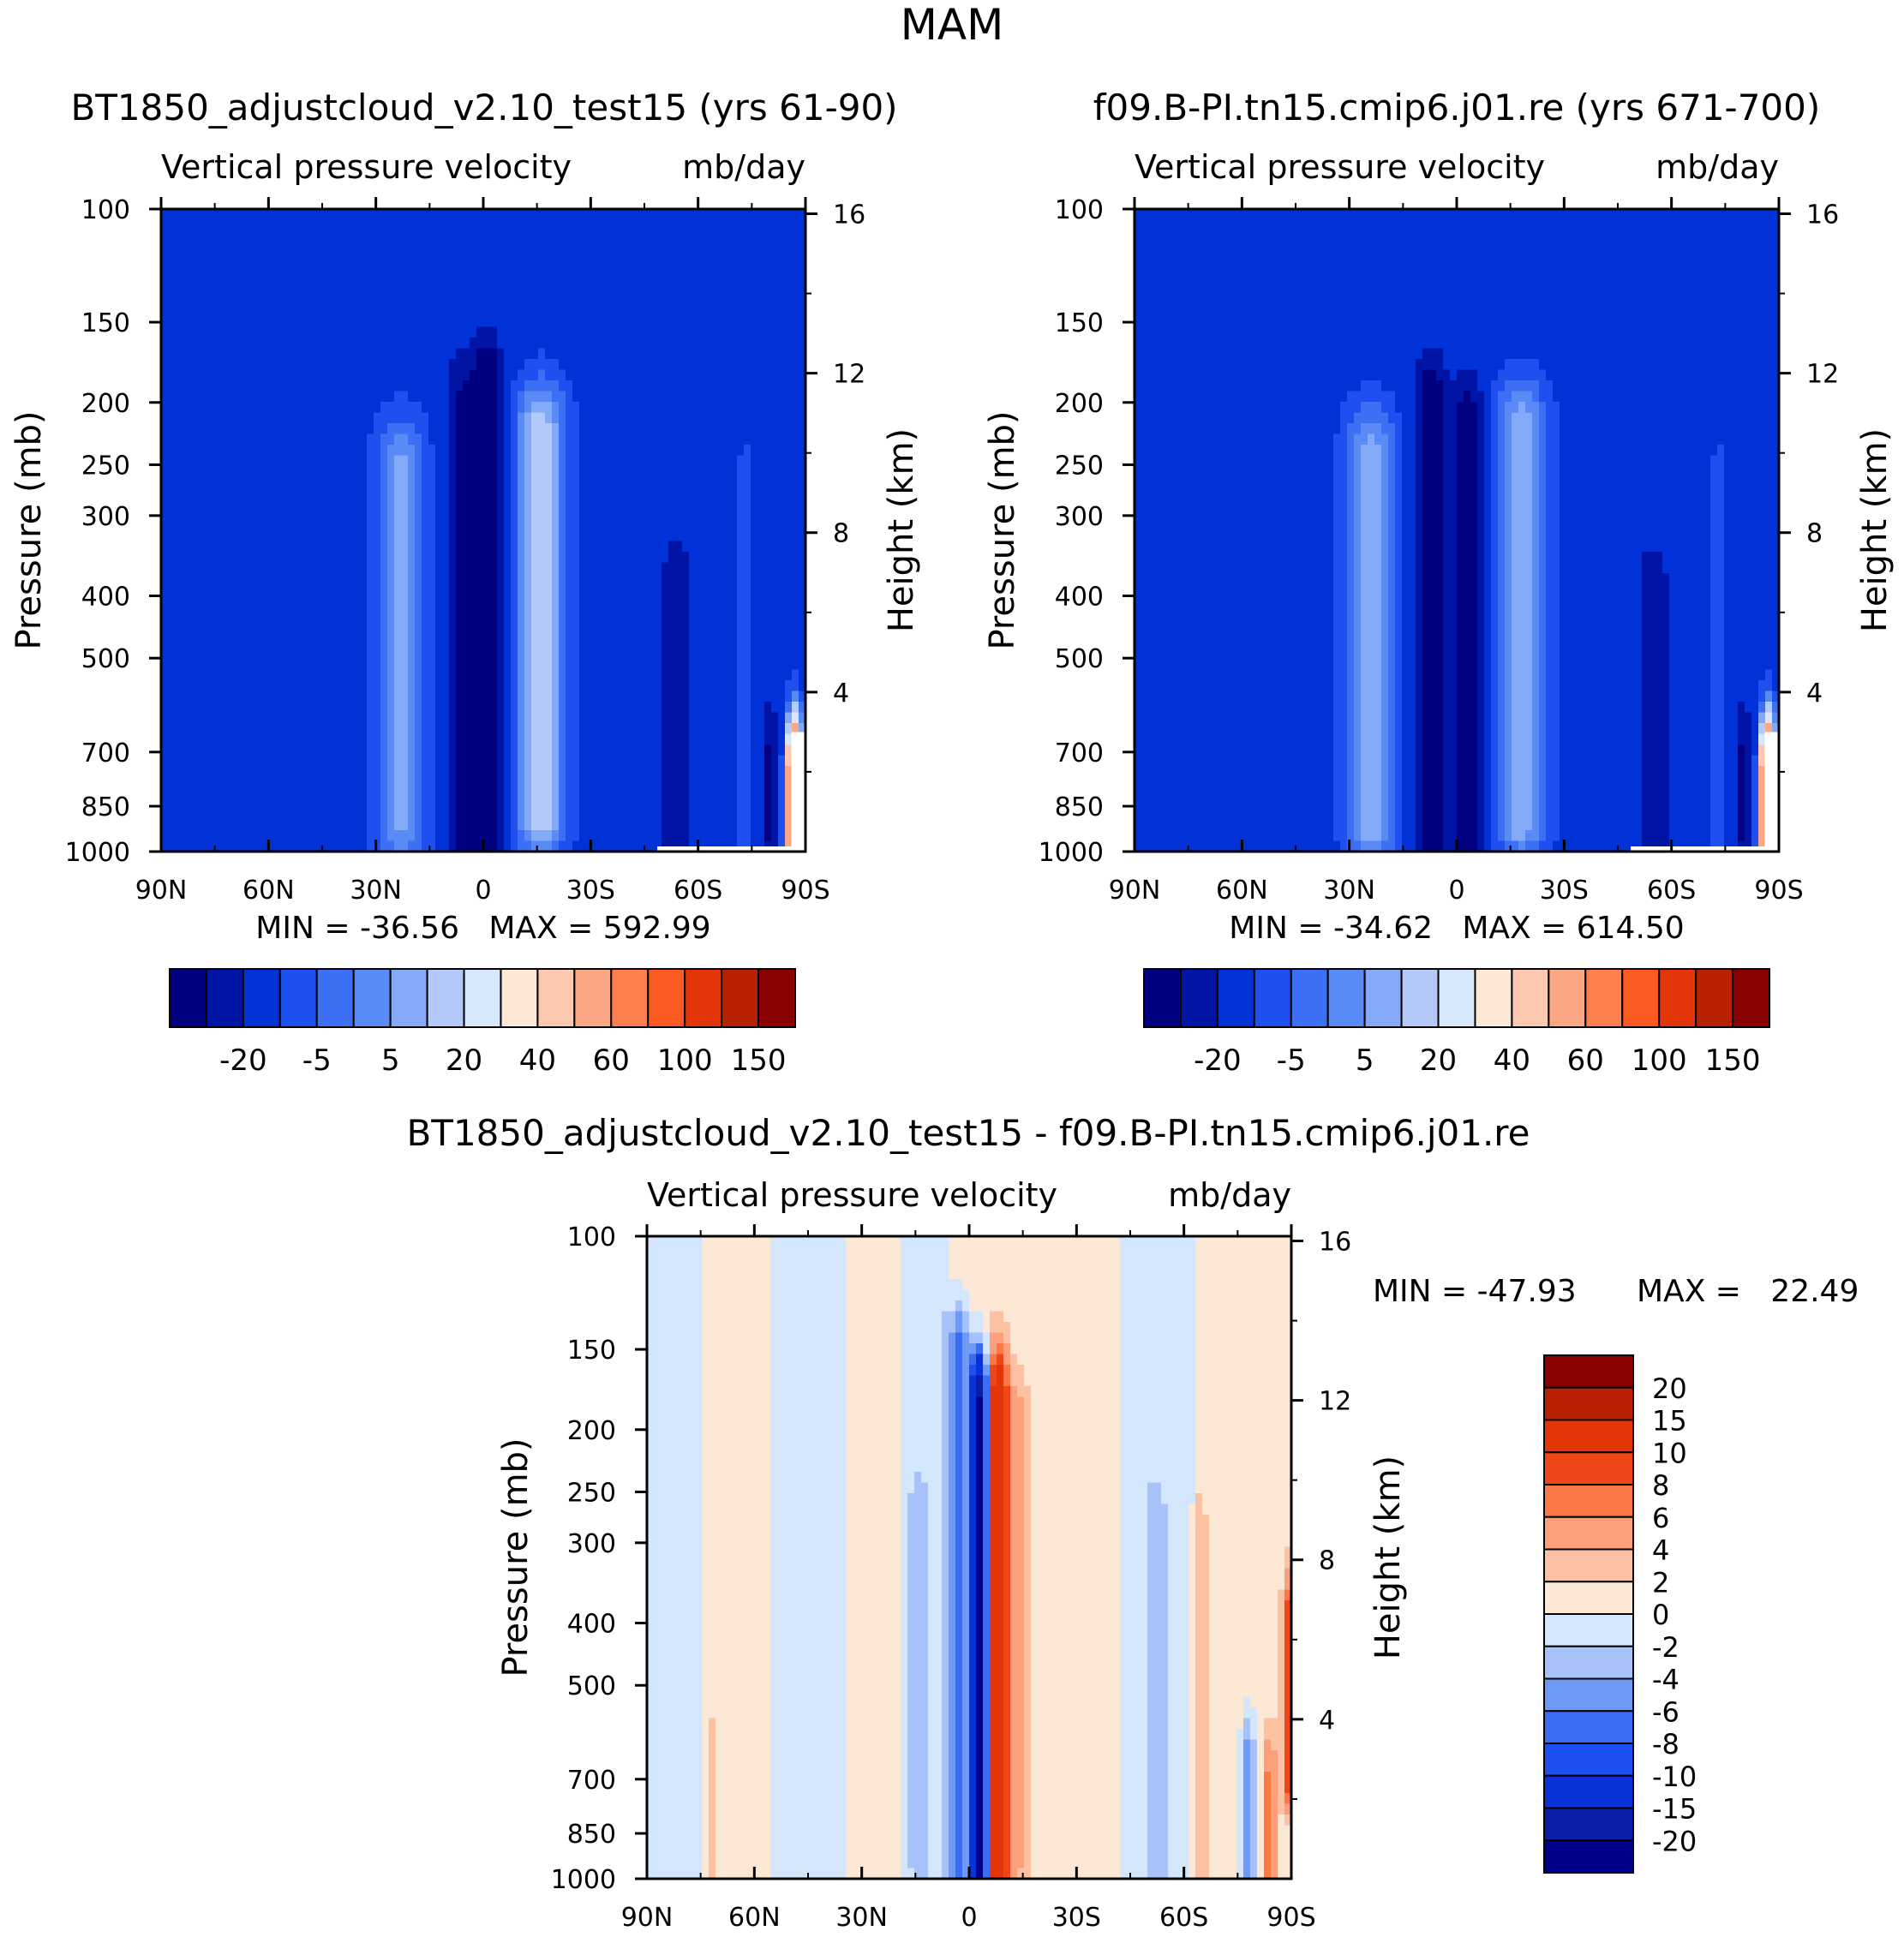 Image resolution: width=1904 pixels, height=1937 pixels. What do you see at coordinates (483, 1023) in the screenshot?
I see `panel-left-colorbar: -20 -5 5 20 40 60 100 150` at bounding box center [483, 1023].